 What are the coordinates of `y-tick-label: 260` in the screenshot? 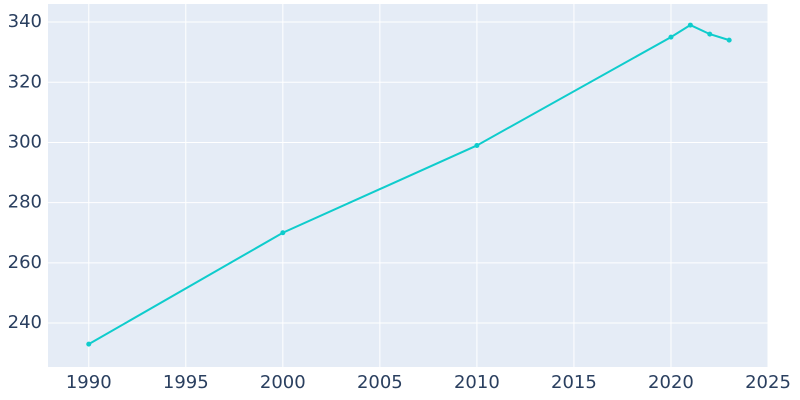 It's located at (25, 262).